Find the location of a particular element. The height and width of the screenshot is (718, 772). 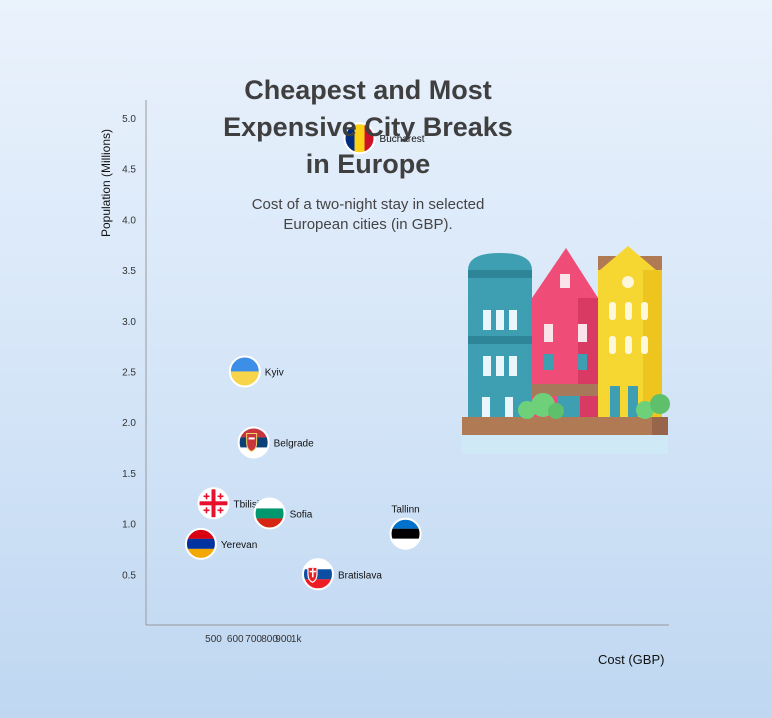

y-tick-label: 0.5 is located at coordinates (129, 575).